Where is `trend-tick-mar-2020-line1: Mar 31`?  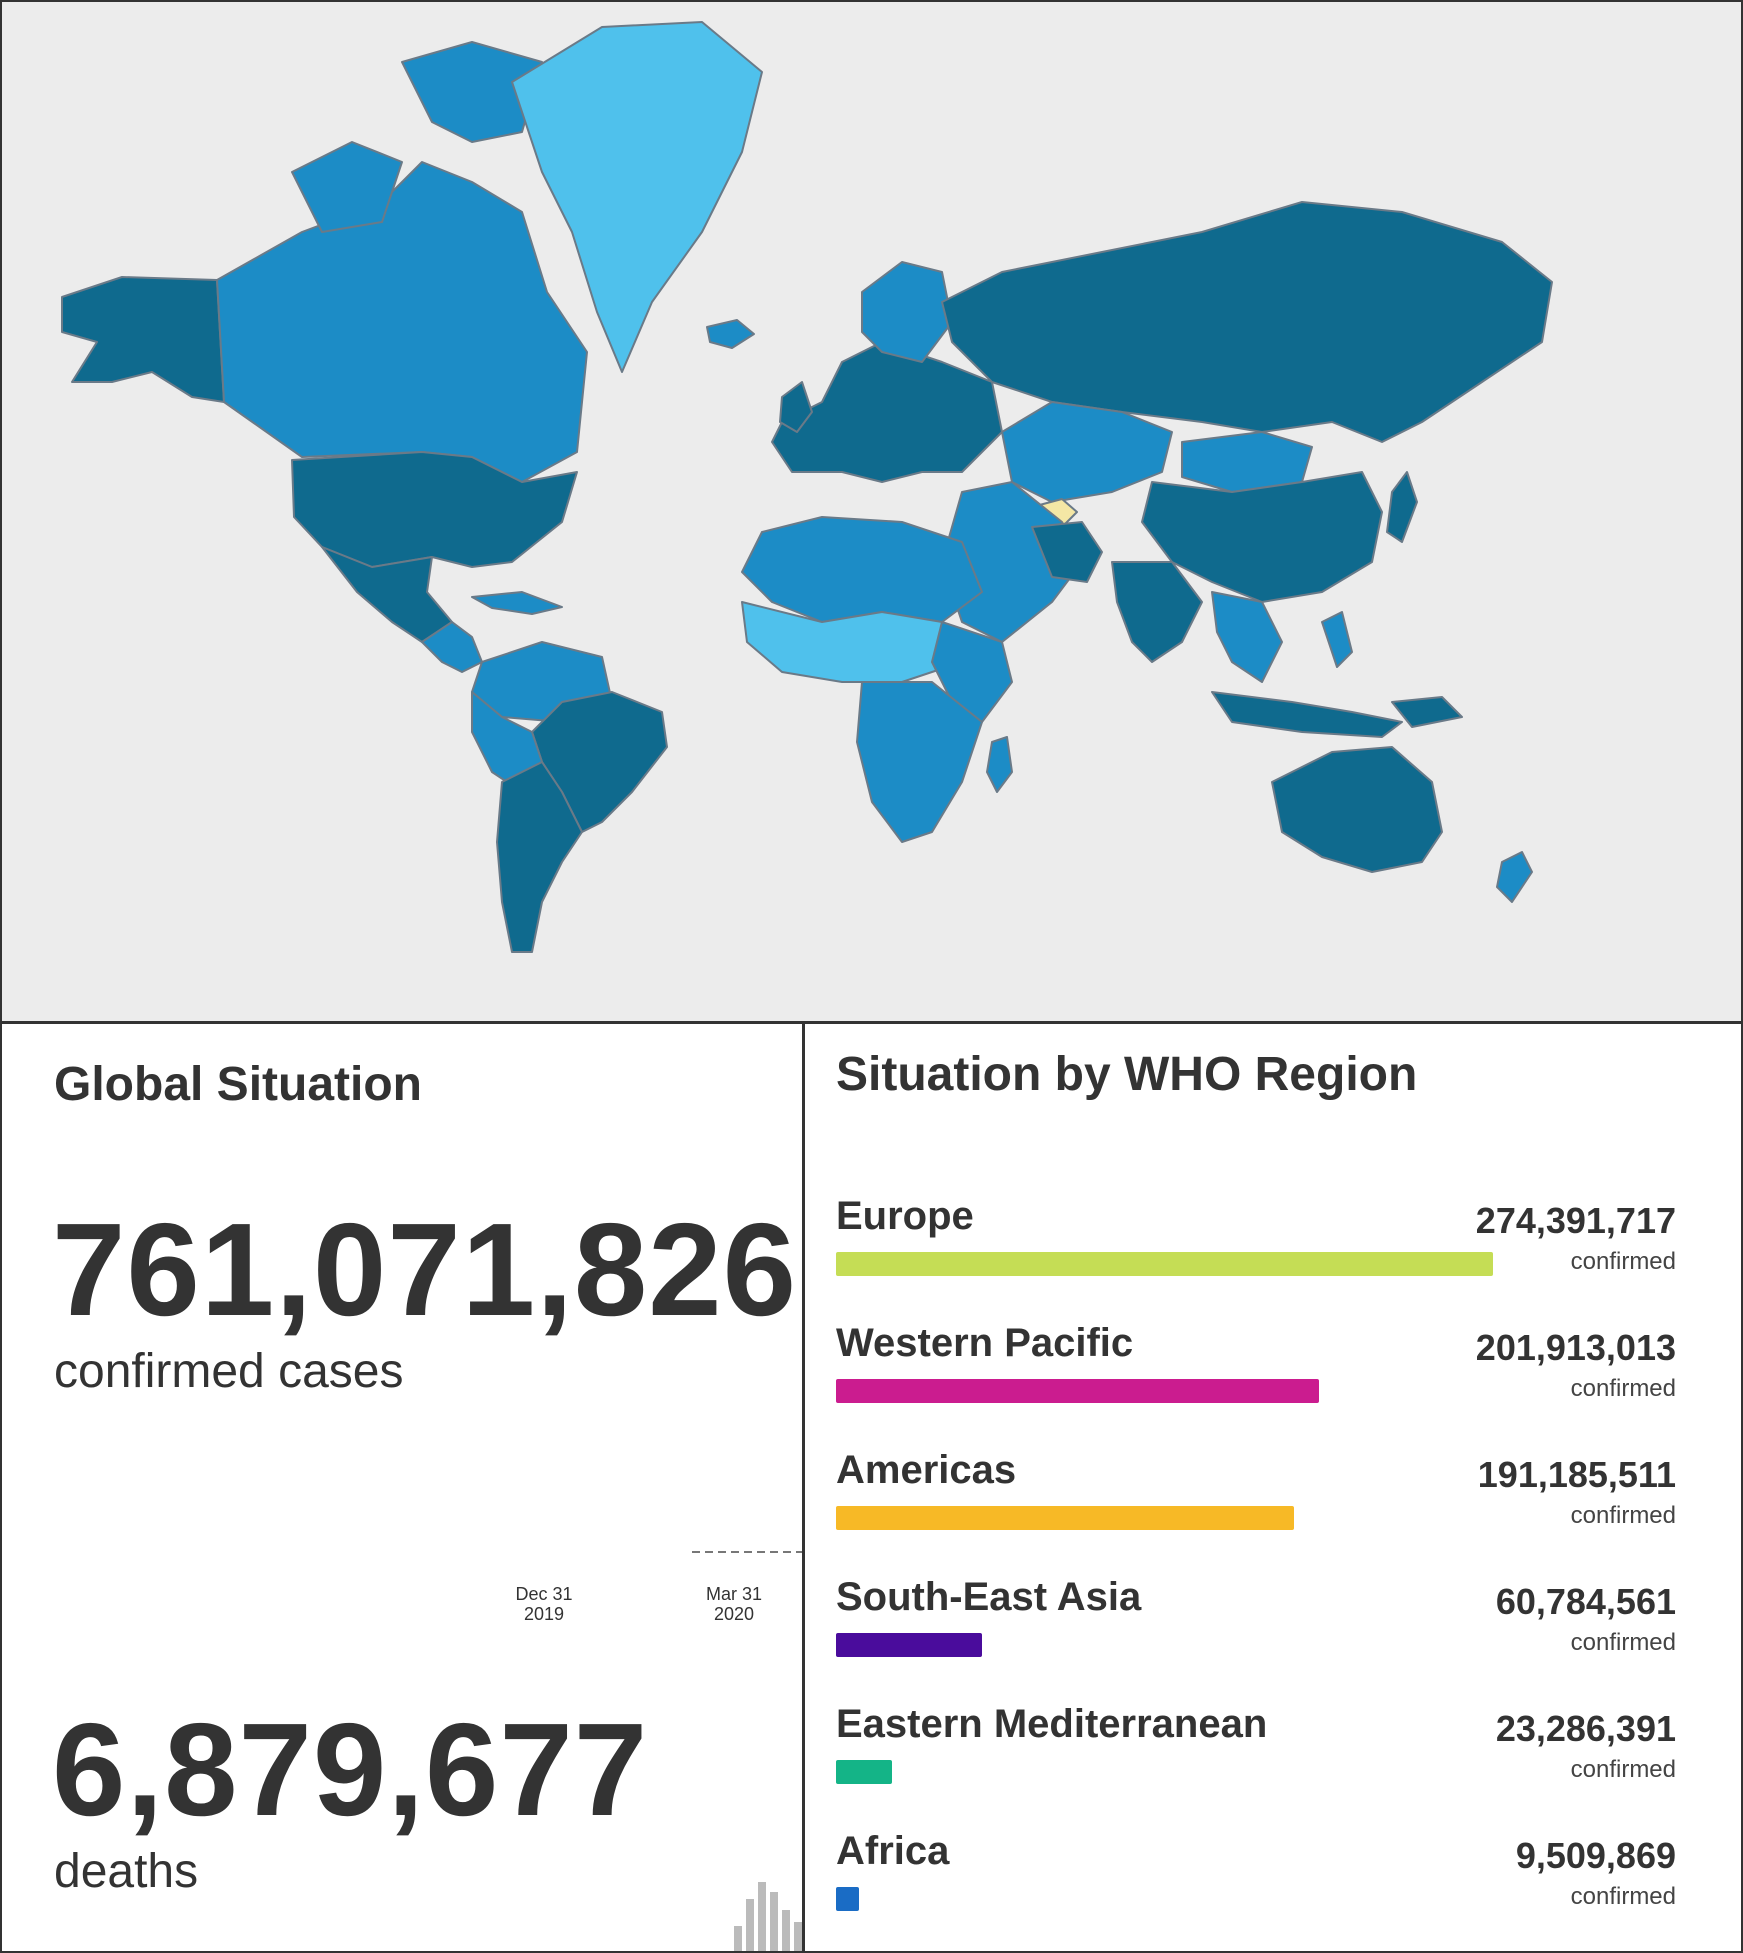
trend-tick-mar-2020-line1: Mar 31 is located at coordinates (734, 1594).